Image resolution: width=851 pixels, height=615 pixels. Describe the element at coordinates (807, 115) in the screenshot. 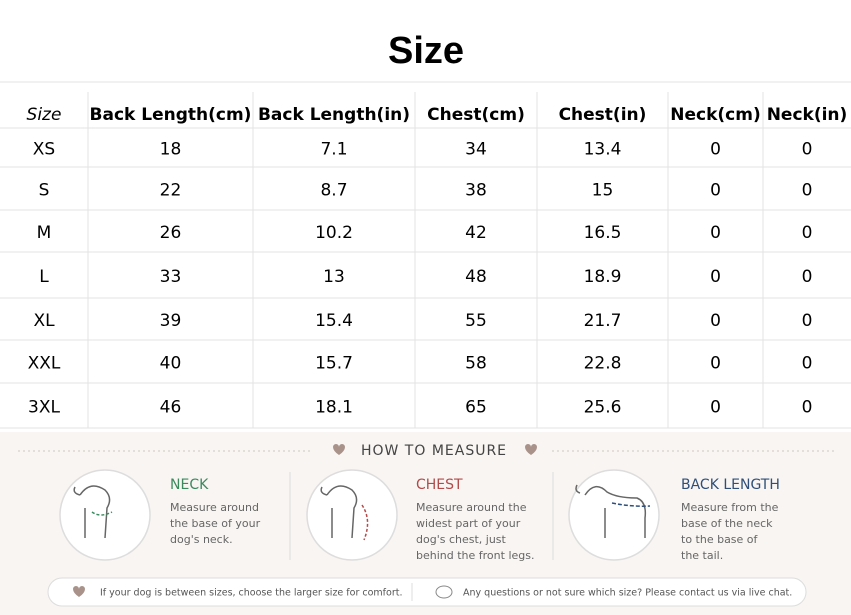

I see `column-header: Neck(in)` at that location.